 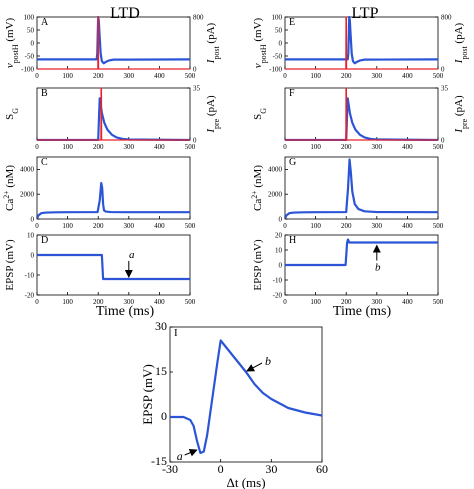 What do you see at coordinates (279, 30) in the screenshot?
I see `y-tick-label: 50` at bounding box center [279, 30].